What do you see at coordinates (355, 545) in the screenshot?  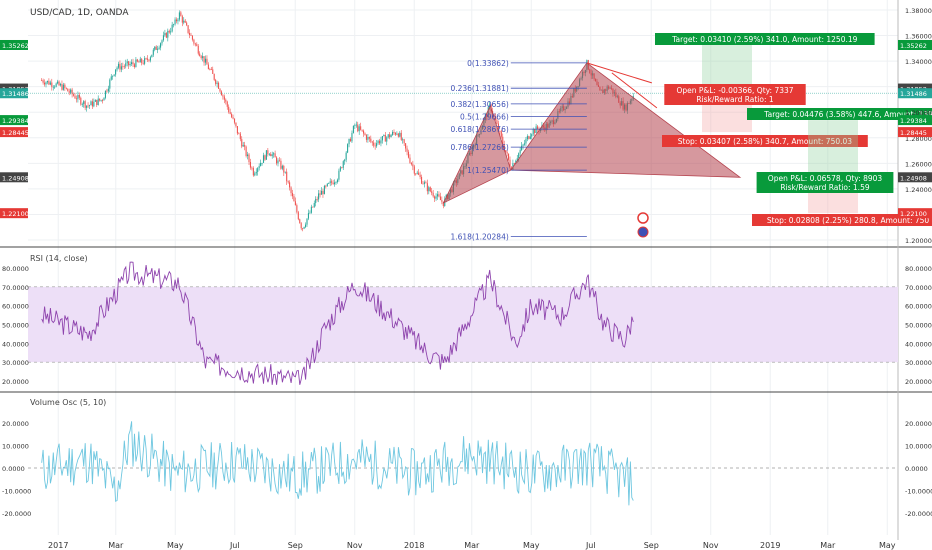 I see `time-axis-label: Nov` at bounding box center [355, 545].